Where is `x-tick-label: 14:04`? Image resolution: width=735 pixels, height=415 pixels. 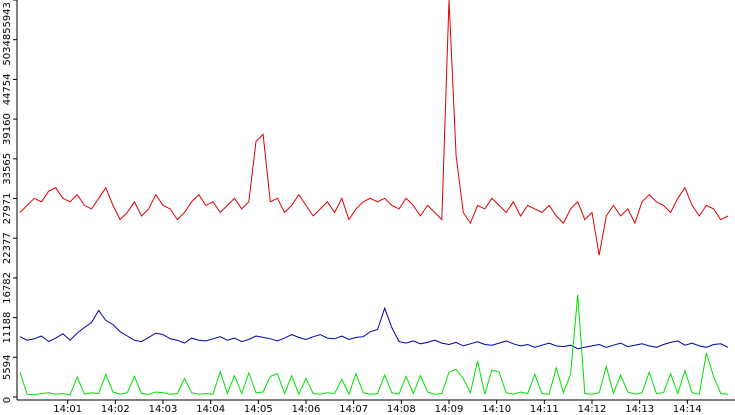 x-tick-label: 14:04 is located at coordinates (210, 409).